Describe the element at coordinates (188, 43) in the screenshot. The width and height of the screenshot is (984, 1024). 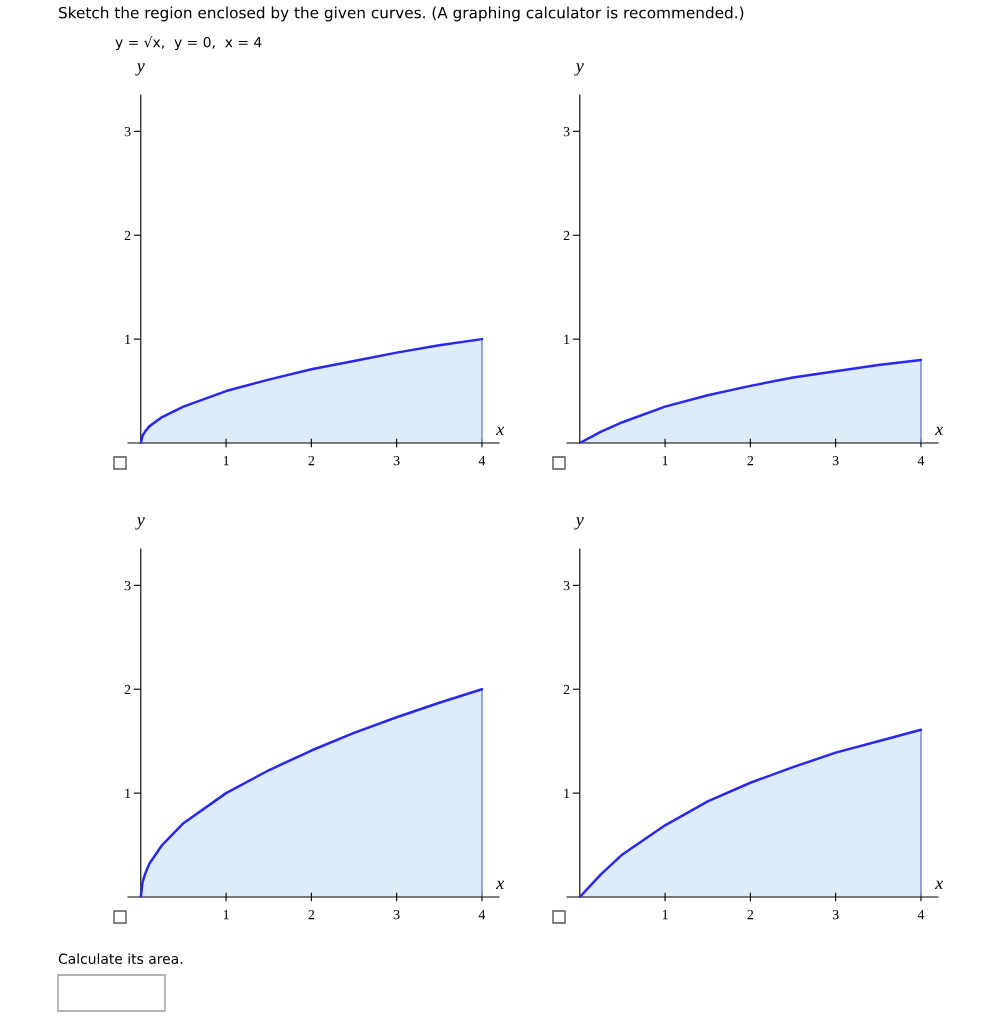
I see `chart-subtitle: y = √x, y = 0, x = 4` at that location.